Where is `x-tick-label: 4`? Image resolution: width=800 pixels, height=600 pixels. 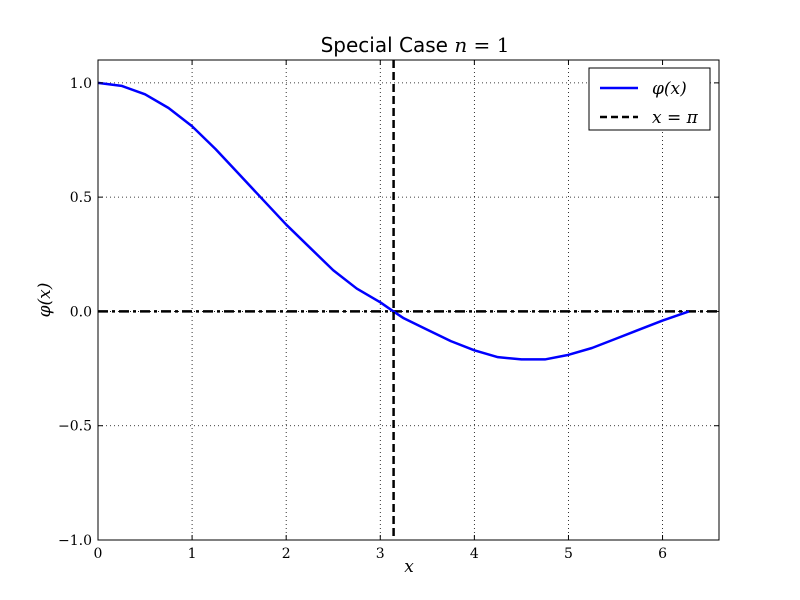
x-tick-label: 4 is located at coordinates (474, 554).